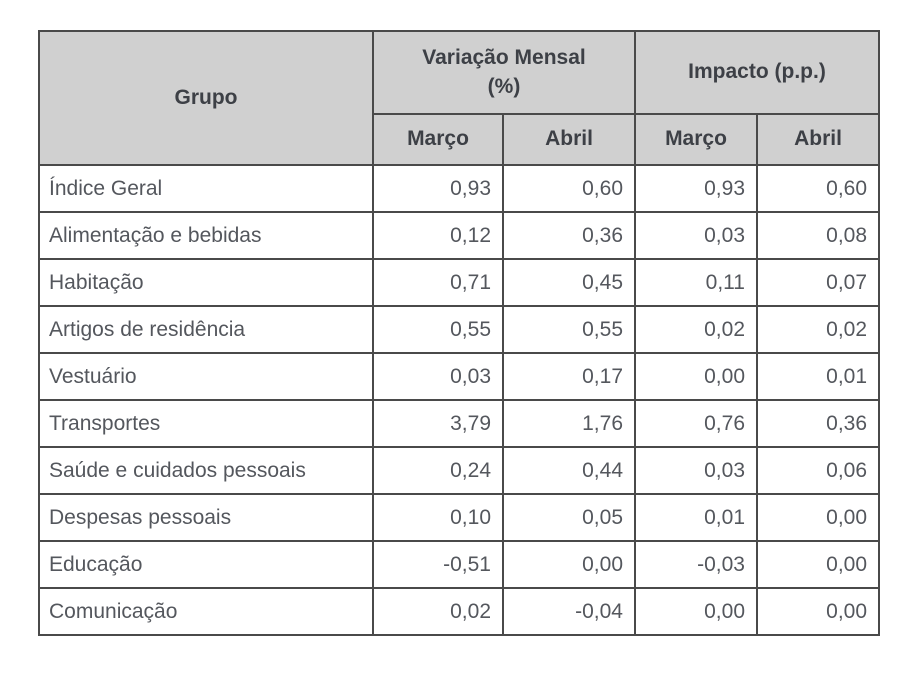 This screenshot has height=673, width=911. Describe the element at coordinates (696, 564) in the screenshot. I see `value-cell: -0,03` at that location.